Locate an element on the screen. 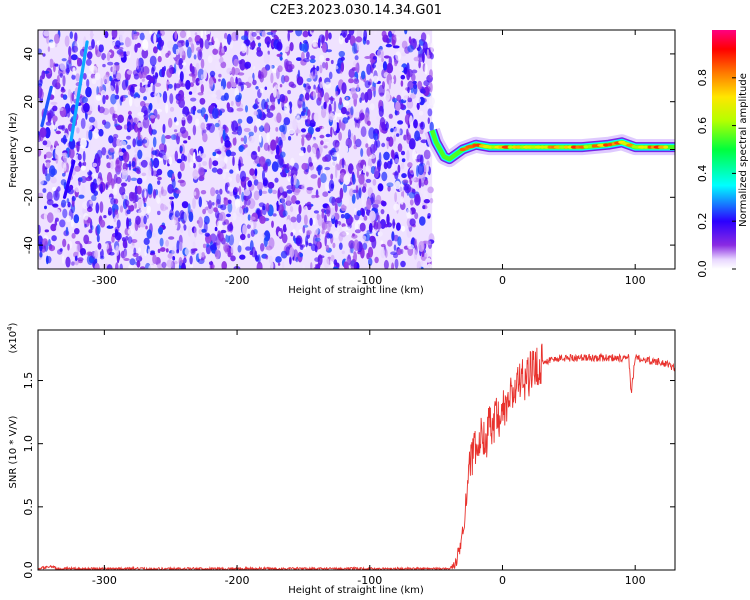 The image size is (750, 600). colorbar-gradient is located at coordinates (724, 149).